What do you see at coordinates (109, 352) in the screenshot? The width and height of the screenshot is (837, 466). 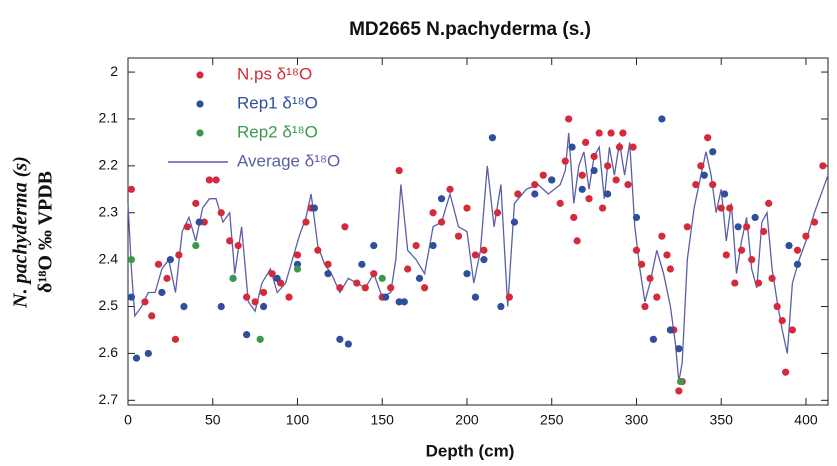 I see `y-tick-label: 2.6` at bounding box center [109, 352].